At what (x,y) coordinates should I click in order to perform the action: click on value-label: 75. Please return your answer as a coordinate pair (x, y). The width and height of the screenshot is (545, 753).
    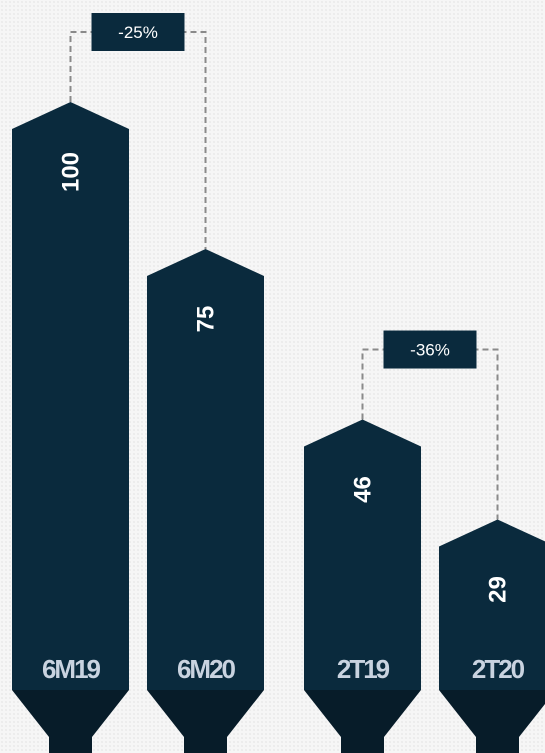
    Looking at the image, I should click on (206, 319).